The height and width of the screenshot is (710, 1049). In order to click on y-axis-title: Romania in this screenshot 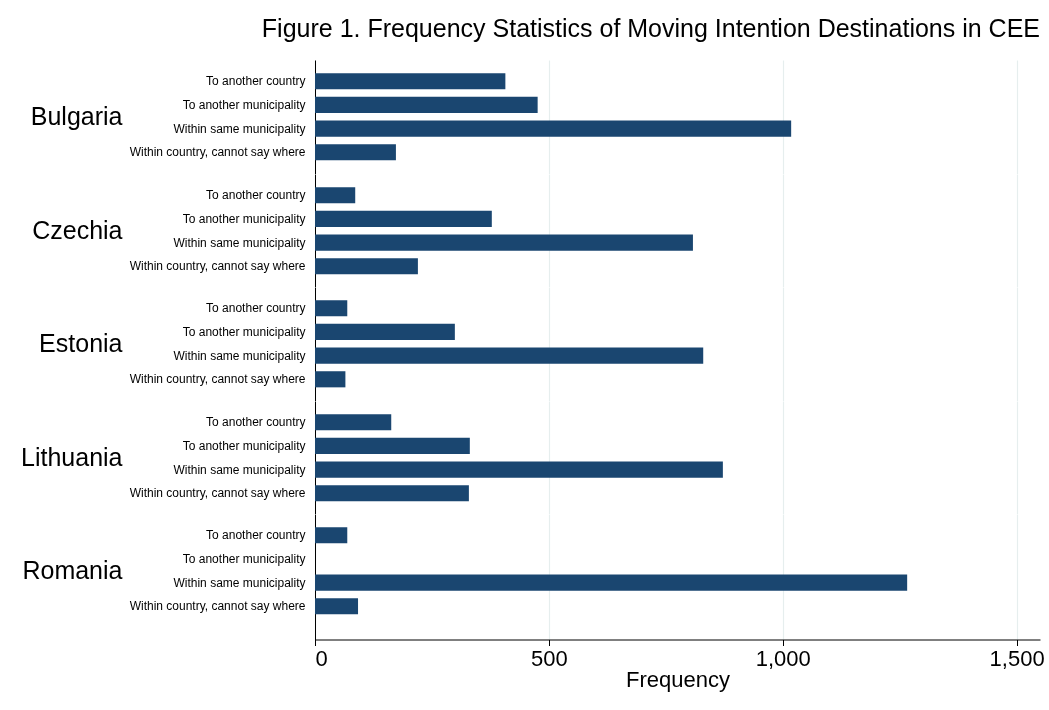, I will do `click(72, 570)`.